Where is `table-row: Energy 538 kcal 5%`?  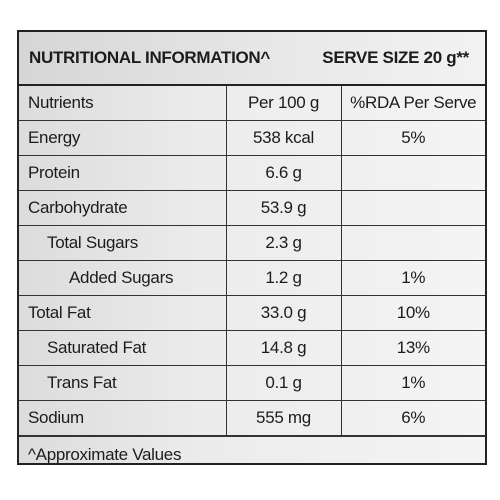
table-row: Energy 538 kcal 5% is located at coordinates (252, 138).